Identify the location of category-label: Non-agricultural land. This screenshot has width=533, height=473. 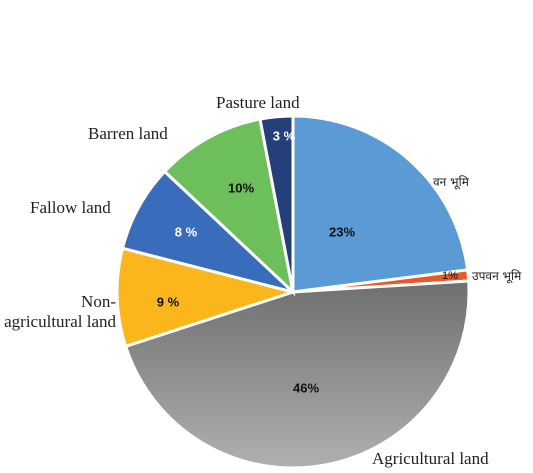
(60, 311).